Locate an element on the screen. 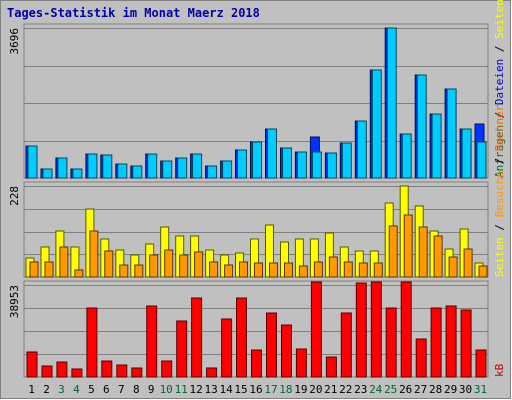  x-tick-label-7: 7 is located at coordinates (121, 389).